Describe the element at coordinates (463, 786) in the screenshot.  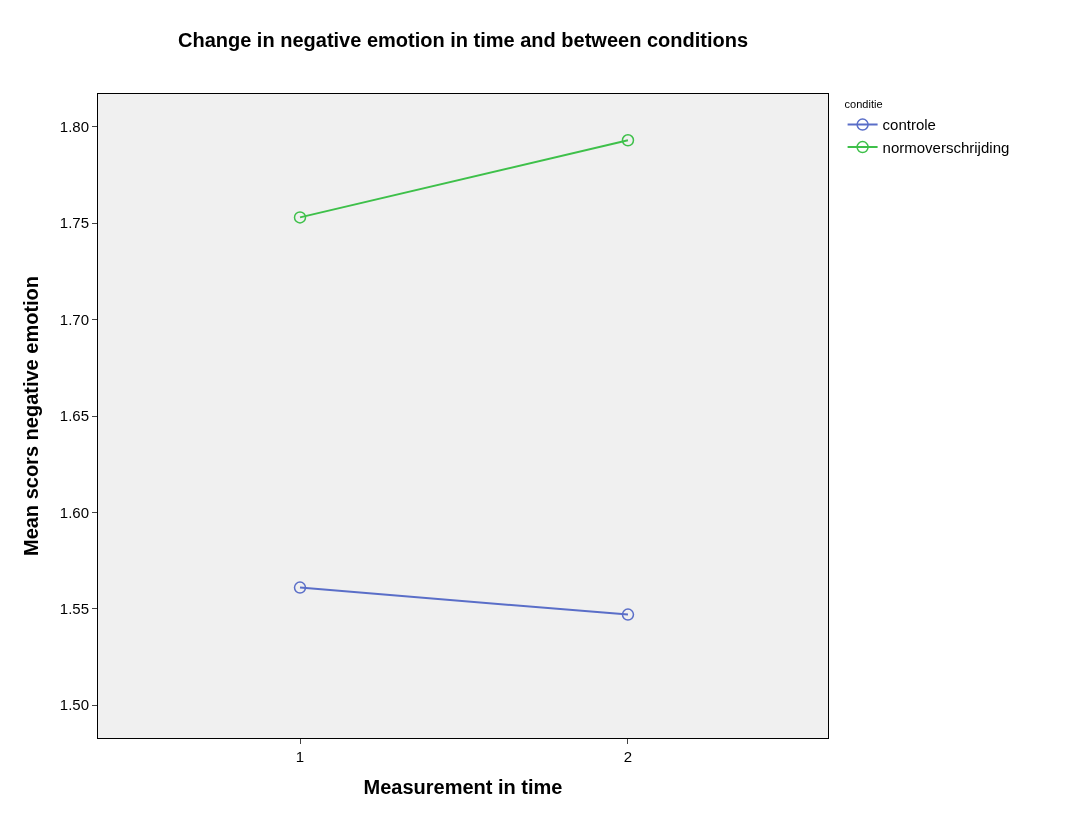
I see `x-axis-title: Measurement in time` at that location.